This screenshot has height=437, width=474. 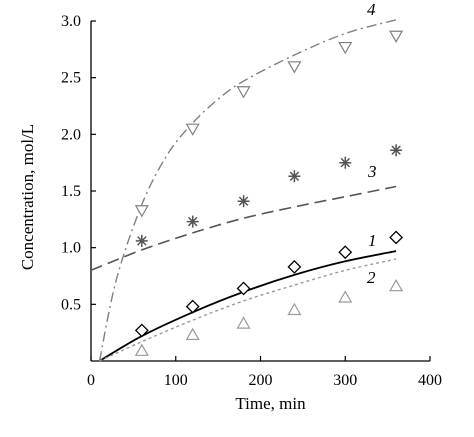 I want to click on x-axis-title: Time, min, so click(x=270, y=403).